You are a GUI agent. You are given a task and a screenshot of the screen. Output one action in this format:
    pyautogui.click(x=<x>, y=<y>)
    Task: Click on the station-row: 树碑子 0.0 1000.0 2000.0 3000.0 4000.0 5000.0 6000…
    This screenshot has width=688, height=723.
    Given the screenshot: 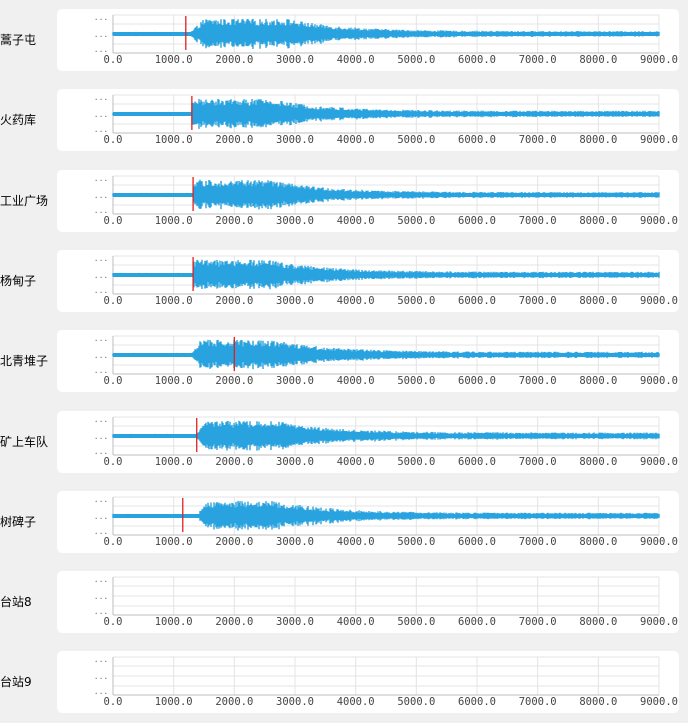 What is the action you would take?
    pyautogui.click(x=344, y=522)
    